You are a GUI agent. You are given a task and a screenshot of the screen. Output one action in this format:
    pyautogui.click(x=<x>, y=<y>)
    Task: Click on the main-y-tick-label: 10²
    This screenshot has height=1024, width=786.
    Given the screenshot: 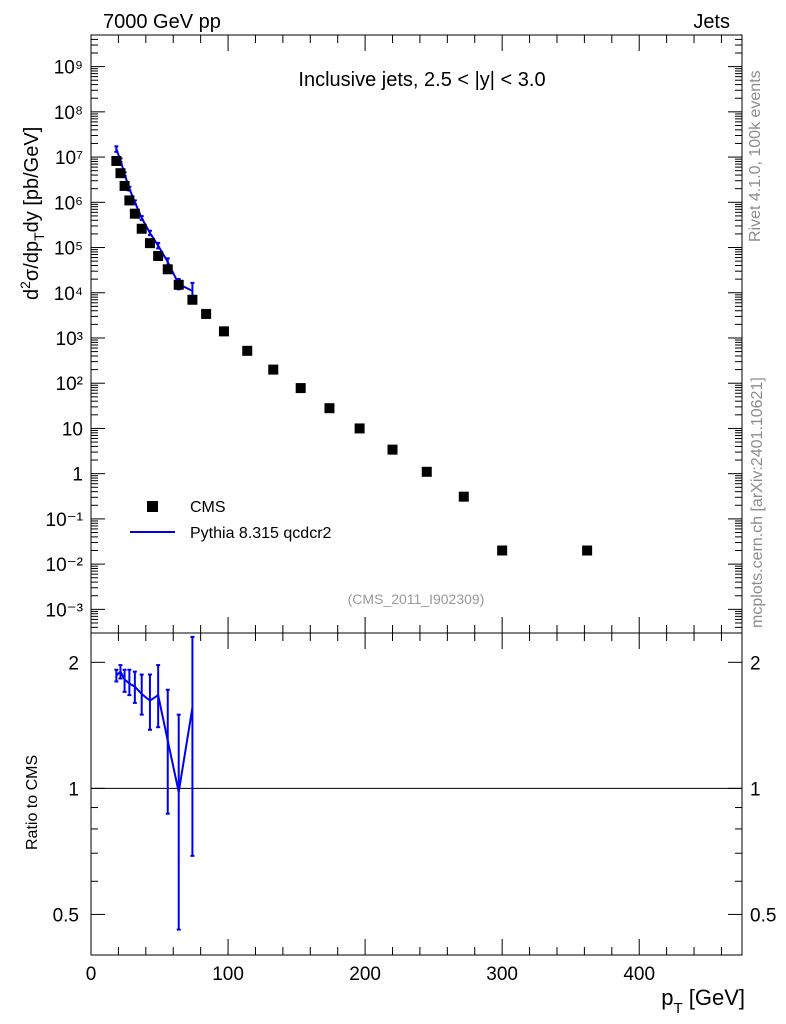 What is the action you would take?
    pyautogui.click(x=69, y=384)
    